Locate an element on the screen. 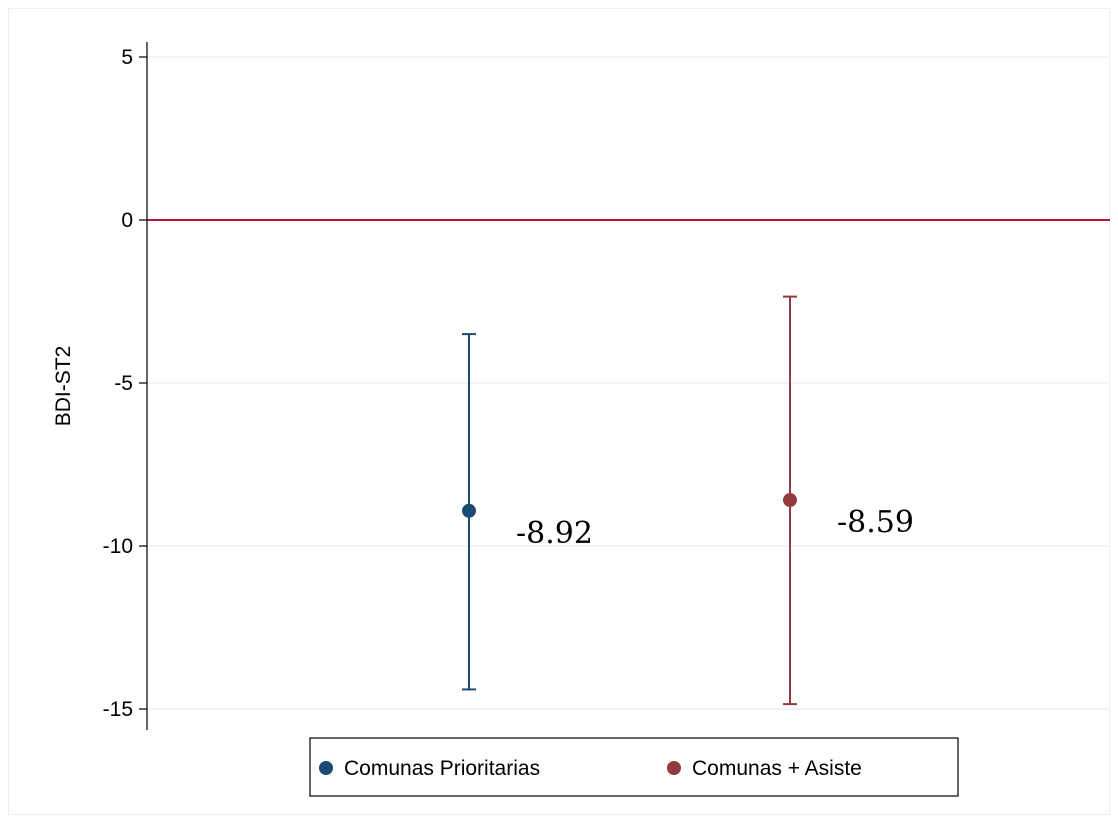 This screenshot has height=823, width=1118. legend: Comunas Prioritarias Comunas + Asiste is located at coordinates (634, 767).